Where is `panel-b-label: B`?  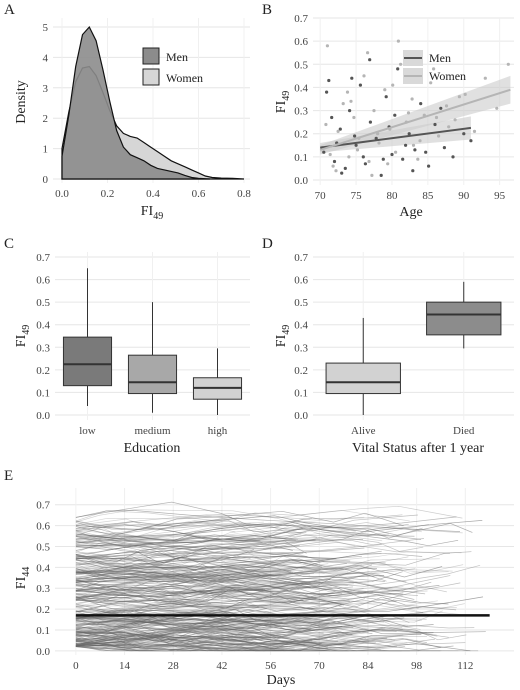
panel-b-label: B is located at coordinates (267, 10).